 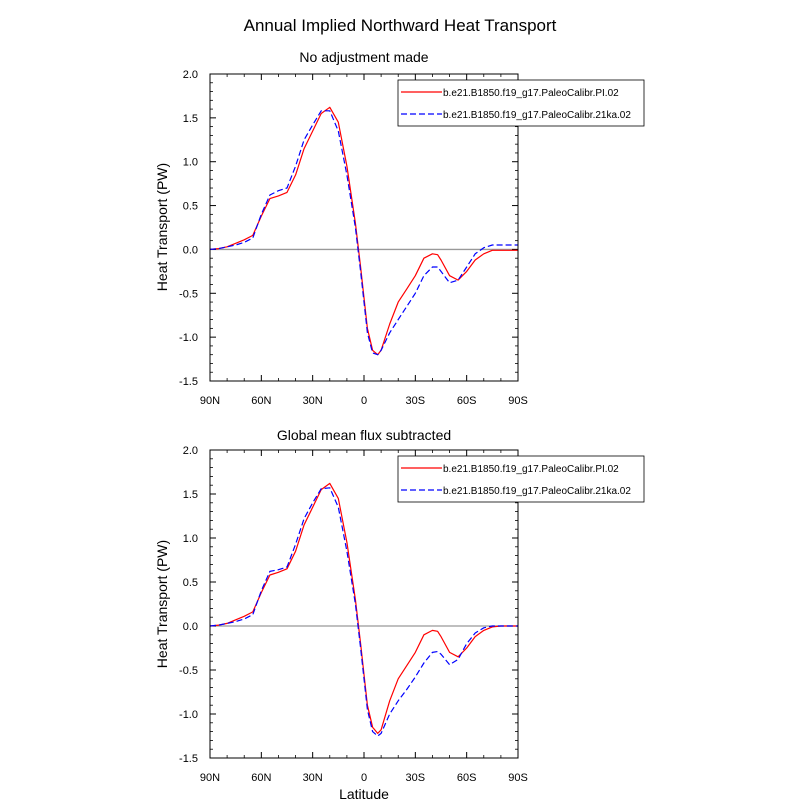 What do you see at coordinates (521, 103) in the screenshot?
I see `panel-top-legend-box` at bounding box center [521, 103].